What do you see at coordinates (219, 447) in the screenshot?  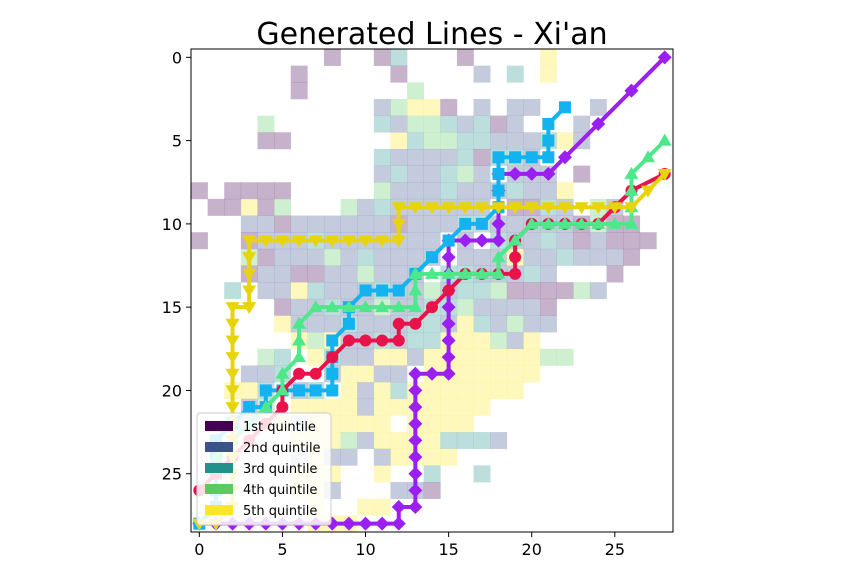 I see `legend-swatch` at bounding box center [219, 447].